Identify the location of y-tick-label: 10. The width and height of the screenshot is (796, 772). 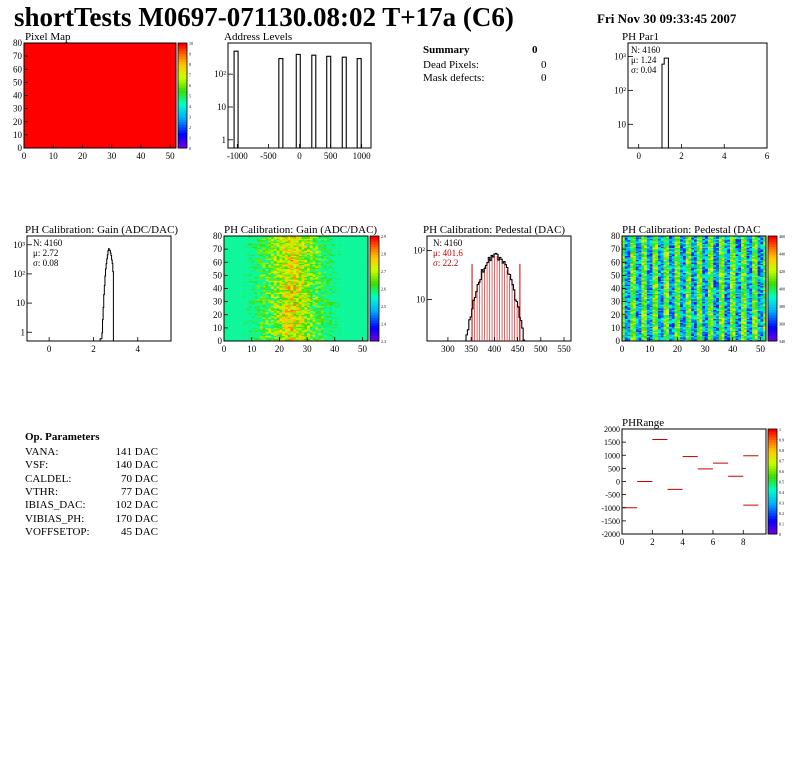
(421, 299).